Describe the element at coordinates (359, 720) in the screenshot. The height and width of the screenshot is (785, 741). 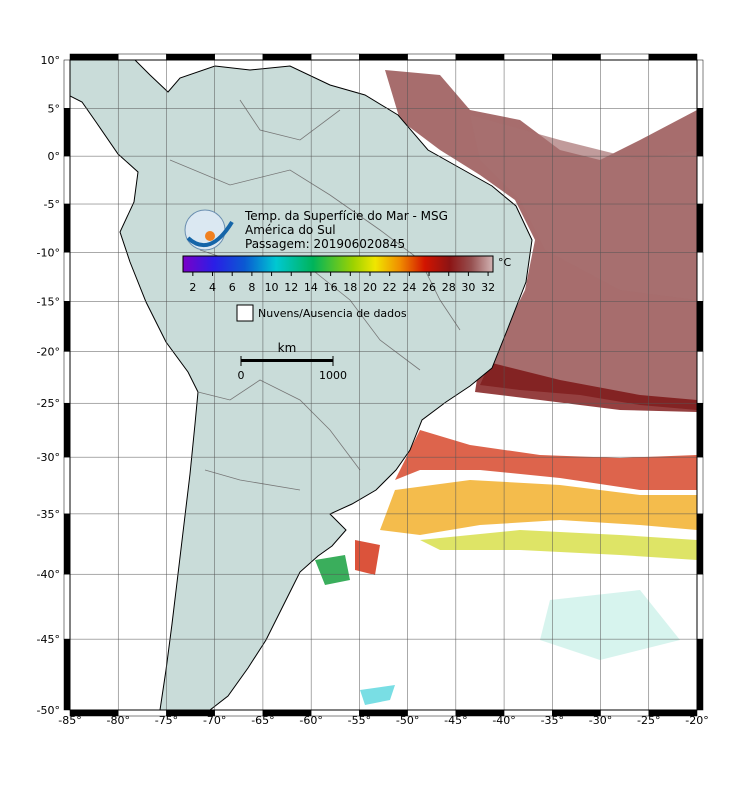
I see `x-tick-label: -55°` at that location.